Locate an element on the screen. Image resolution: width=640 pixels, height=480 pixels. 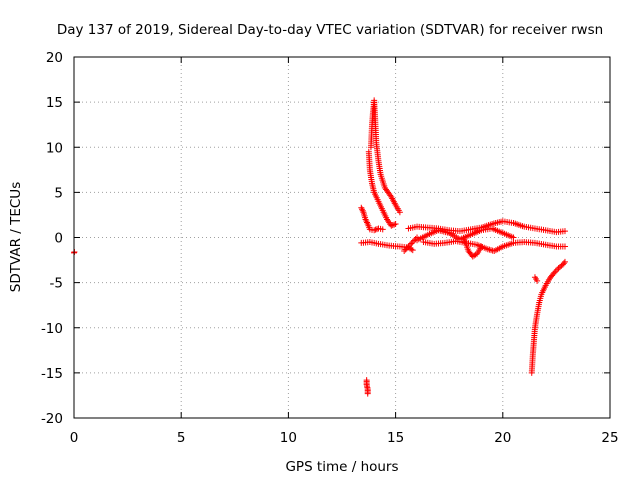
x-tick-label: 0 is located at coordinates (74, 438).